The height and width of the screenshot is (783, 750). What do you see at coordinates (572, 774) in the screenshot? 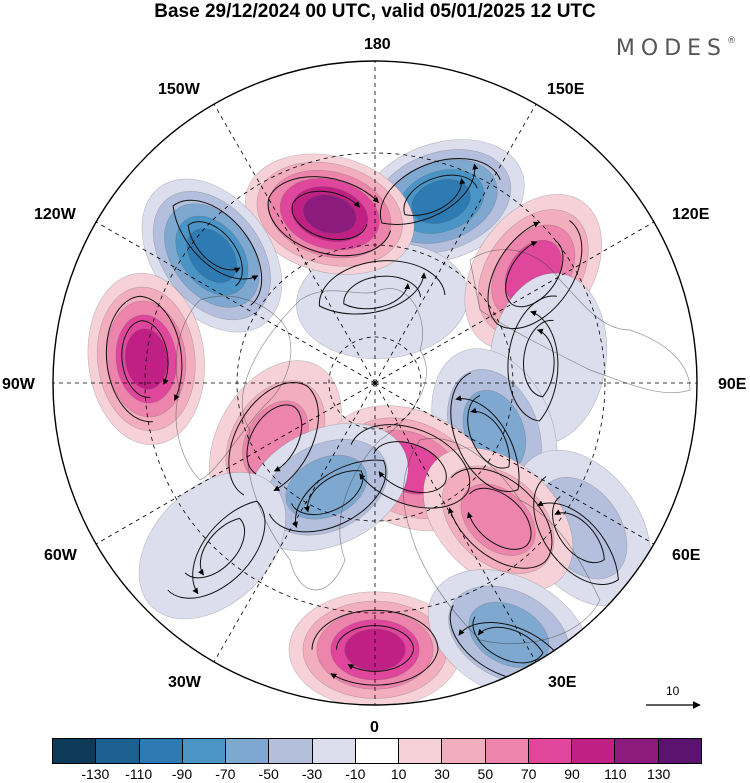
I see `colorbar-tick-label: 90` at bounding box center [572, 774].